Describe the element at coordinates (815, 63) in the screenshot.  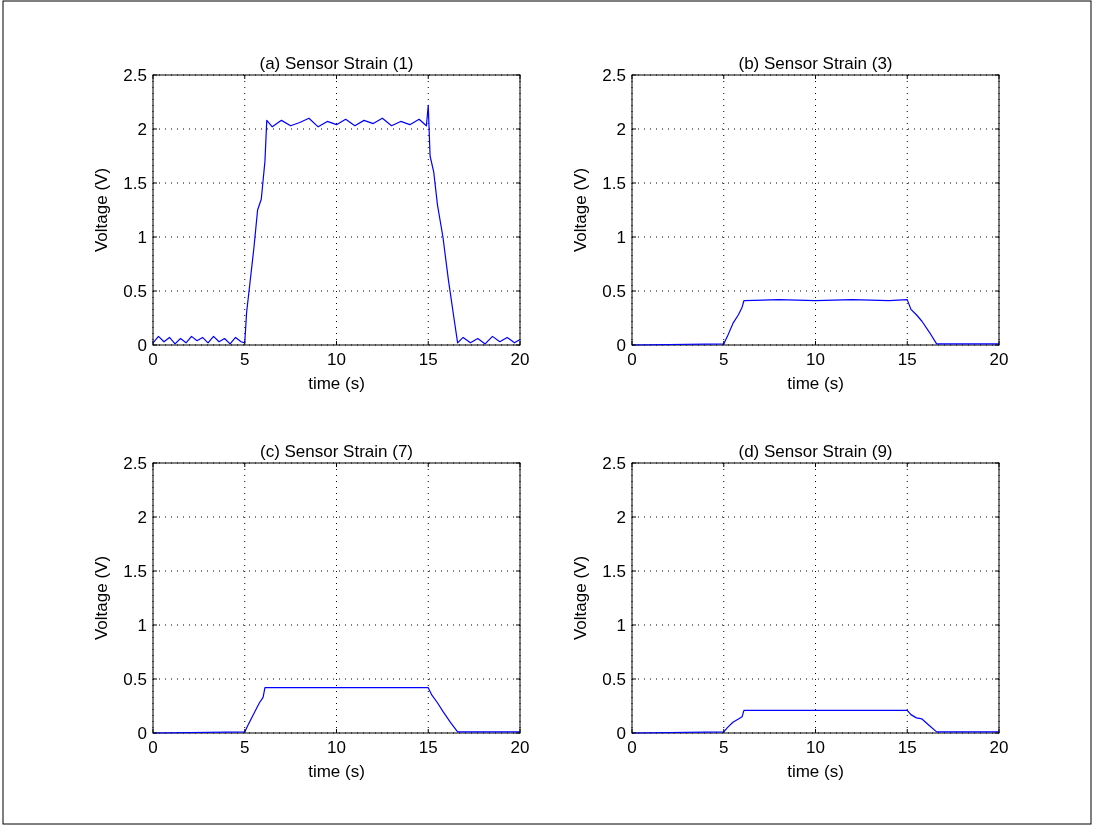
I see `chart-title: (b) Sensor Strain (3)` at that location.